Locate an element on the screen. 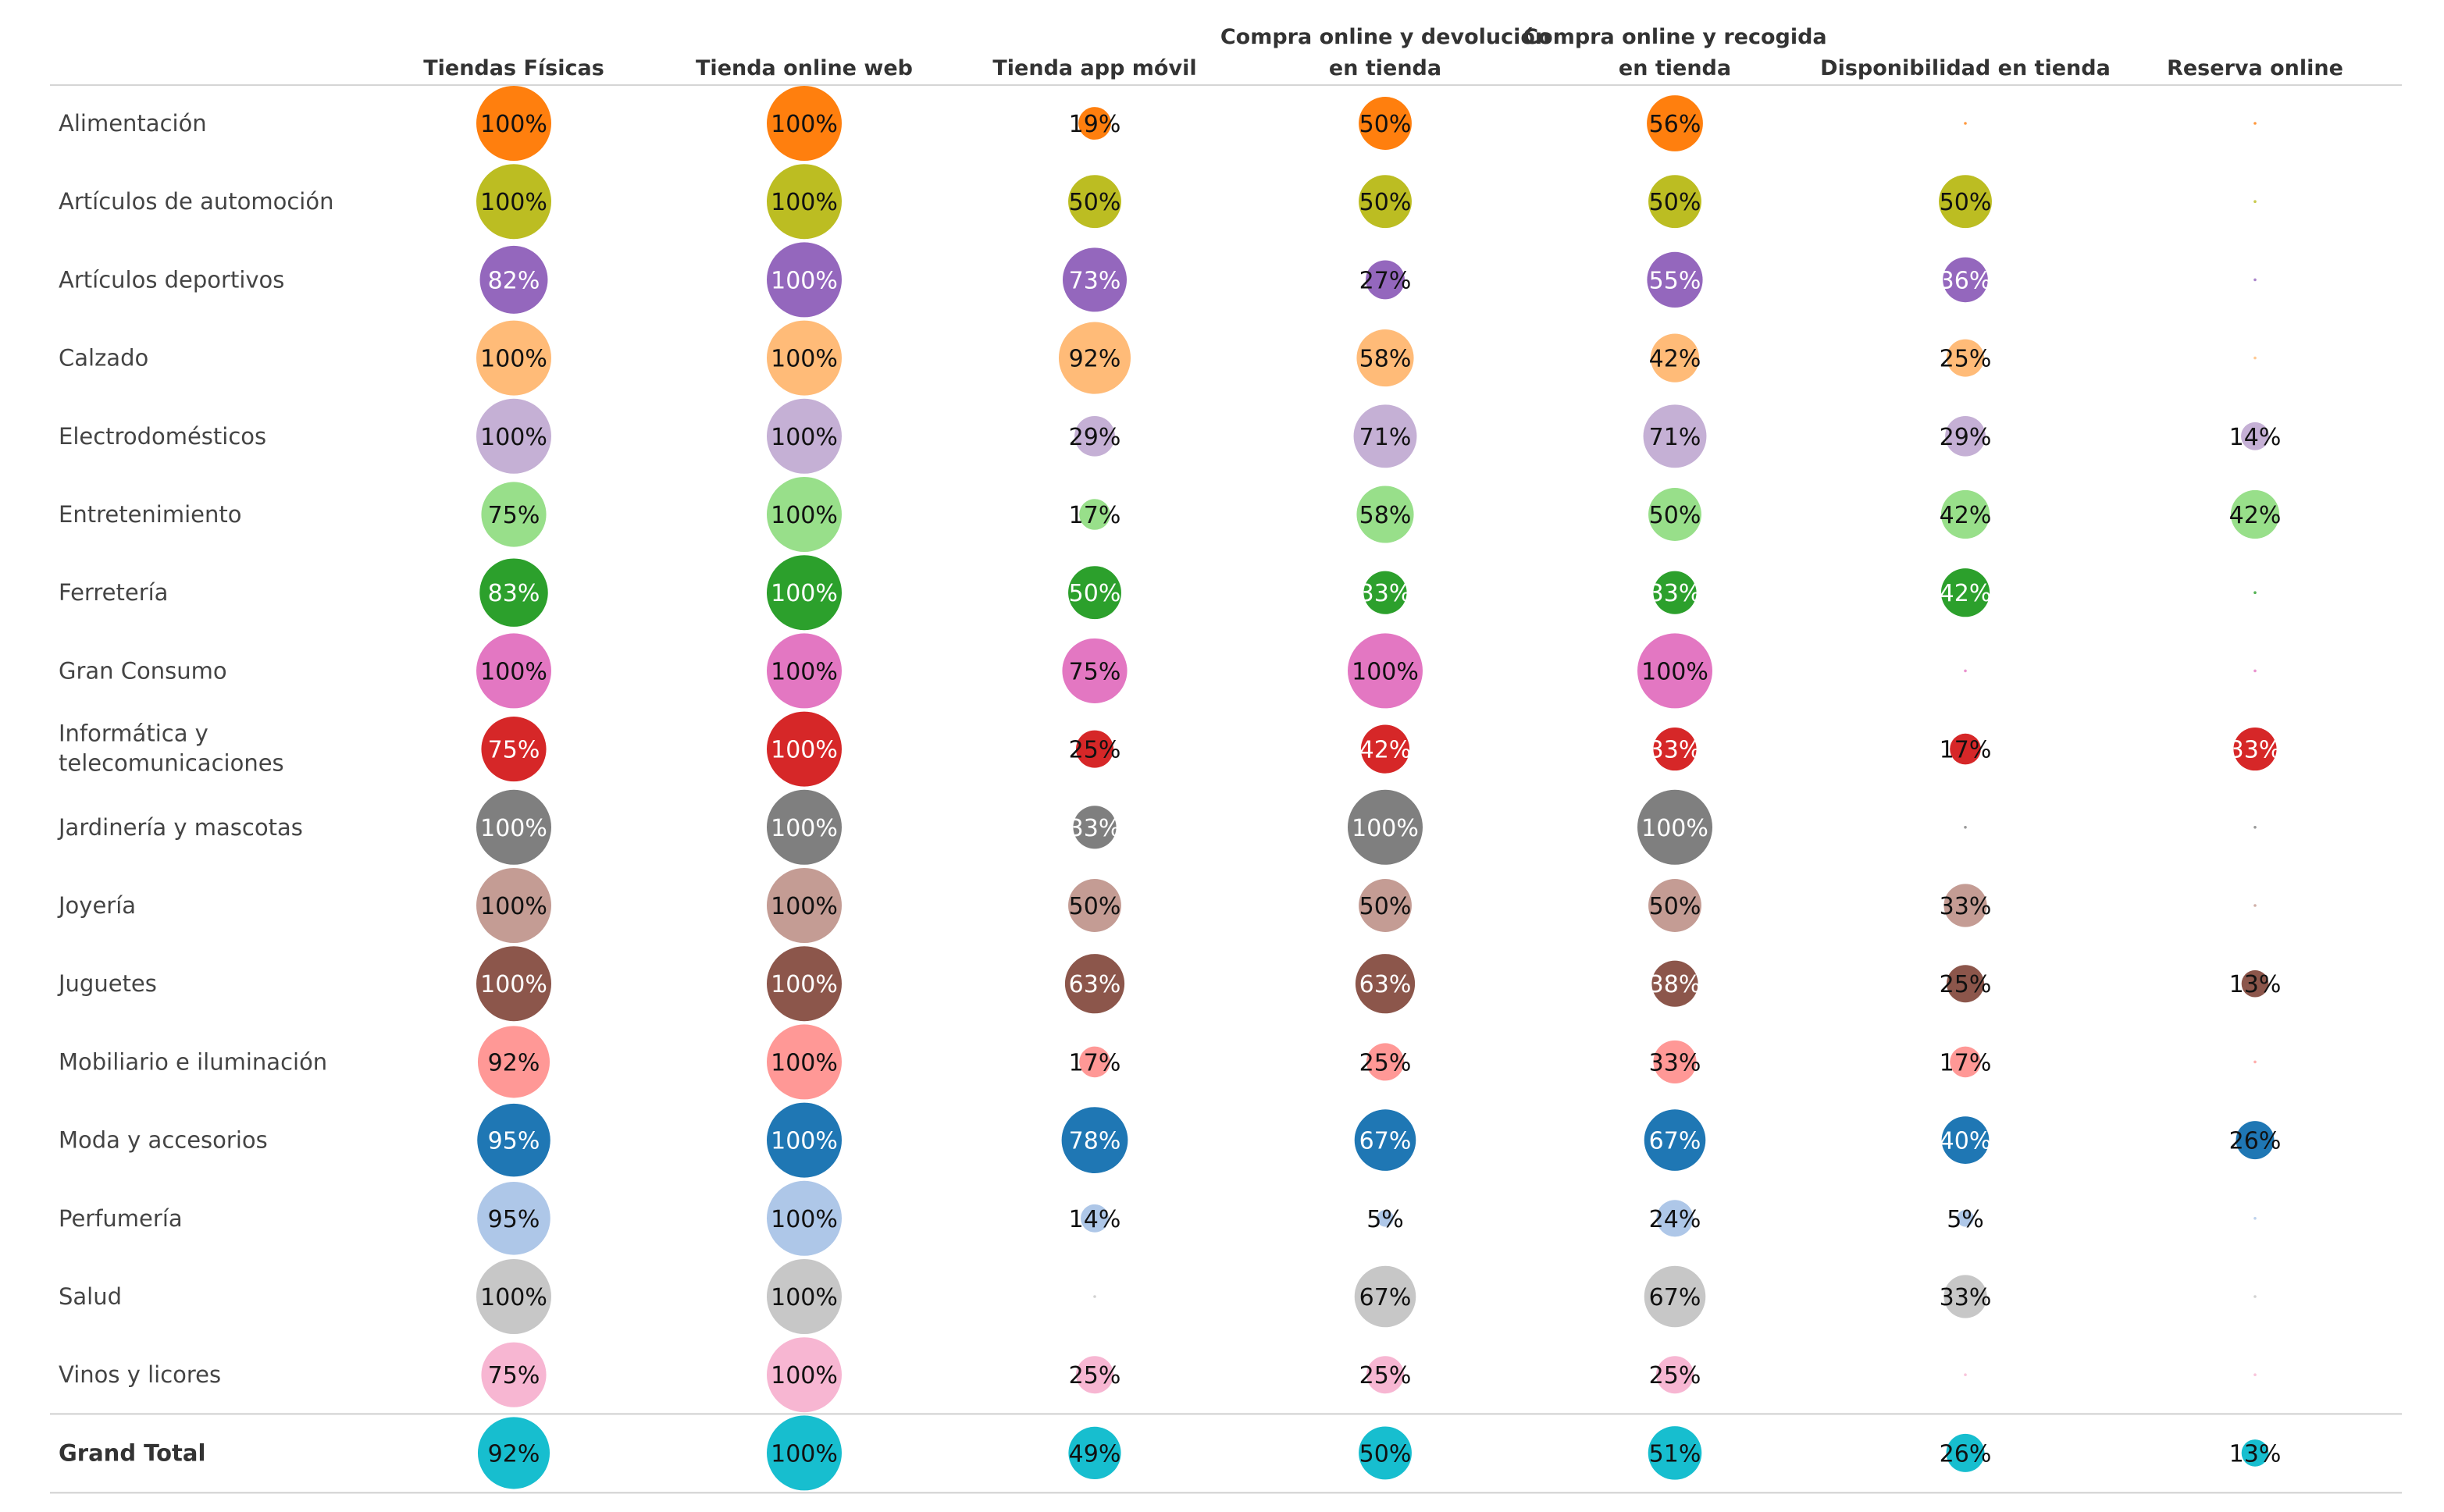 The width and height of the screenshot is (2444, 1512). chart-row-electrodomesticos: Electrodomésticos 100% 100% 29% 71% 71% 29% 14% is located at coordinates (1170, 436).